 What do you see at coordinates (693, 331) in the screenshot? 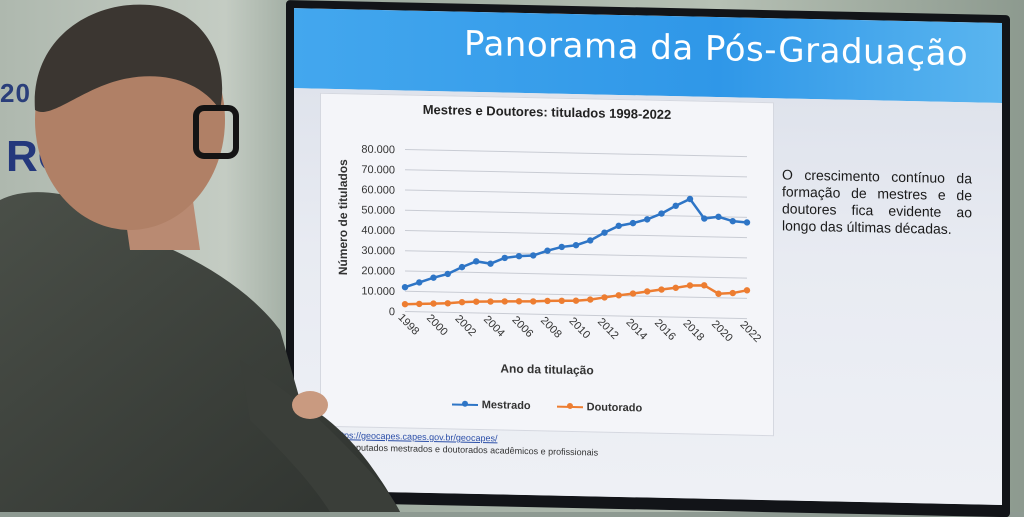
I see `x-tick-label: 2018` at bounding box center [693, 331].